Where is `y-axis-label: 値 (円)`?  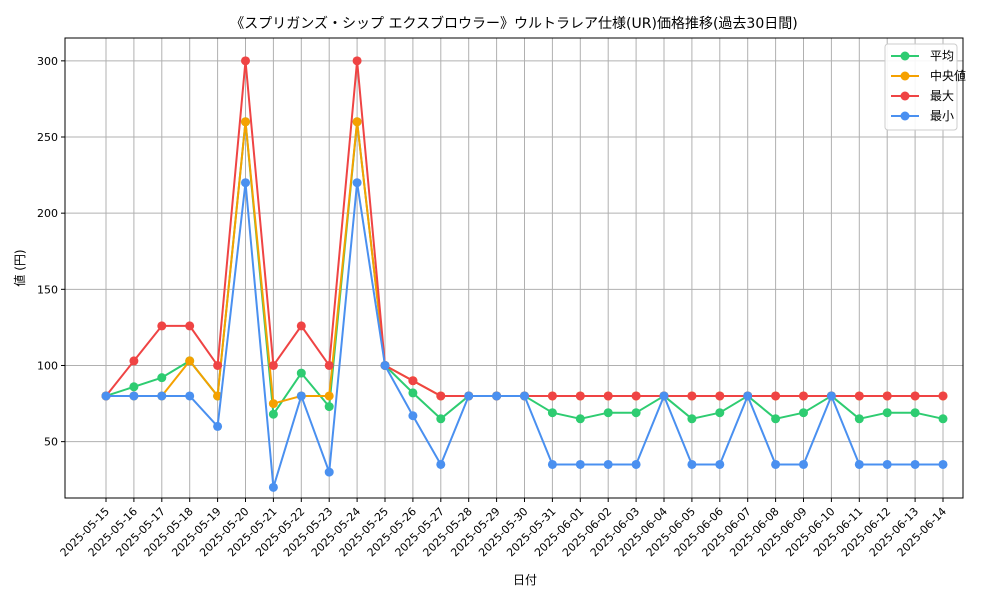
y-axis-label: 値 (円) is located at coordinates (19, 267).